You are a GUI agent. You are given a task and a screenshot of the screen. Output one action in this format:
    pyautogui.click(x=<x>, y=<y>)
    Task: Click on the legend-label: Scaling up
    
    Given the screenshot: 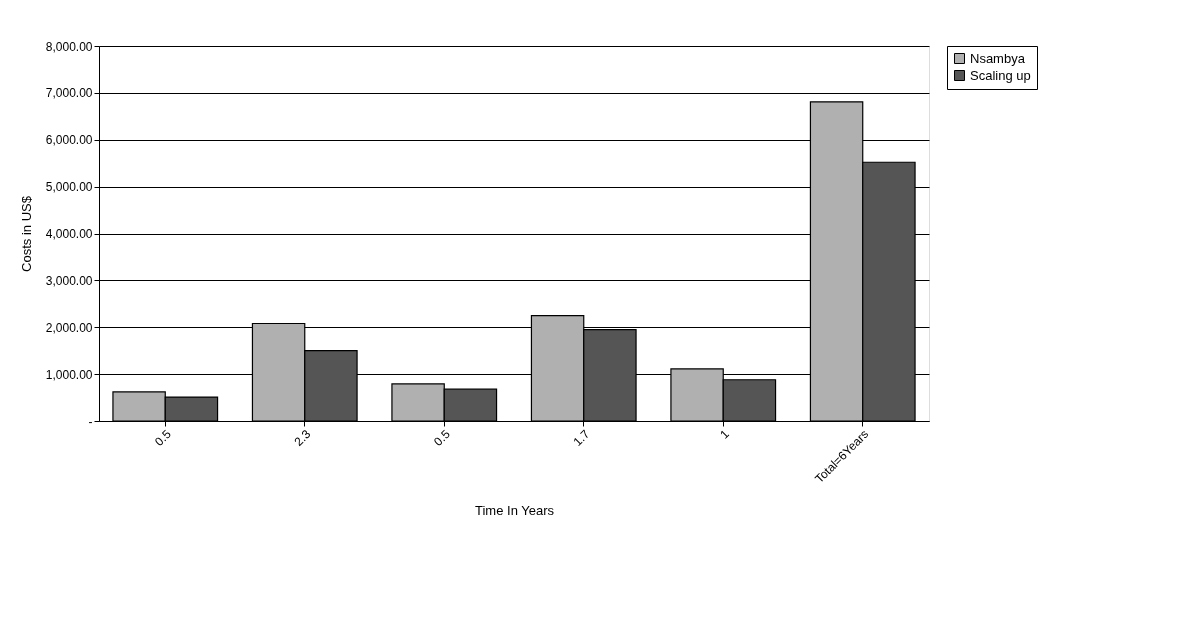 What is the action you would take?
    pyautogui.click(x=1000, y=75)
    